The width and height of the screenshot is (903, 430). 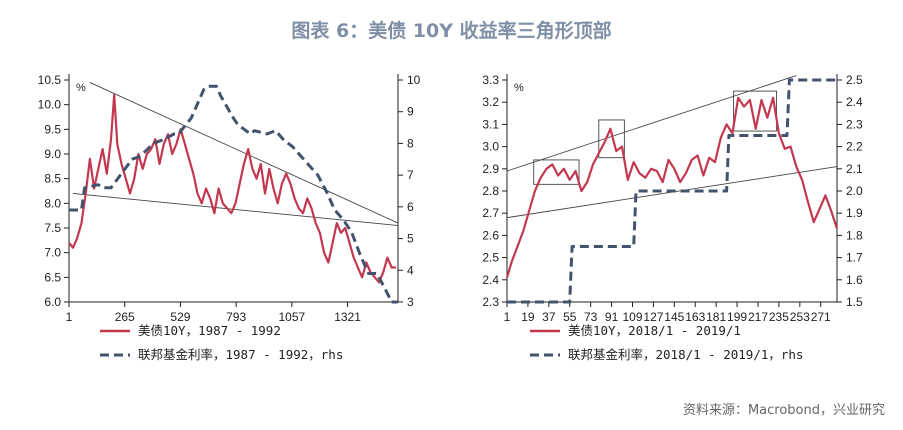 I want to click on x-tick-label: 235, so click(x=779, y=317).